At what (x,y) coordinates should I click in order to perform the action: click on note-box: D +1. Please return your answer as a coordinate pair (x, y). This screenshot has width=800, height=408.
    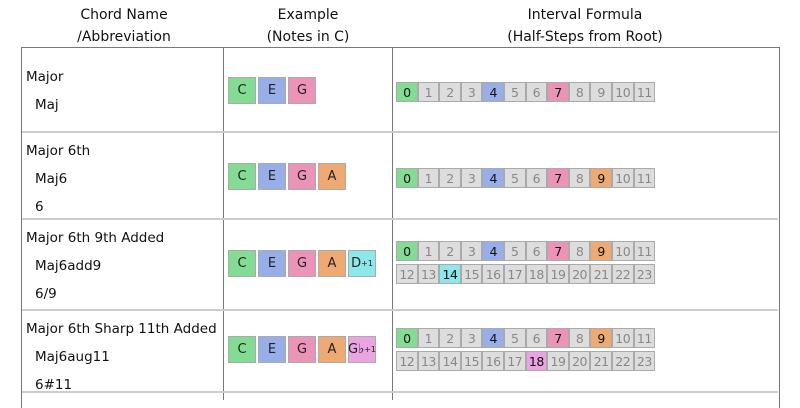
    Looking at the image, I should click on (362, 263).